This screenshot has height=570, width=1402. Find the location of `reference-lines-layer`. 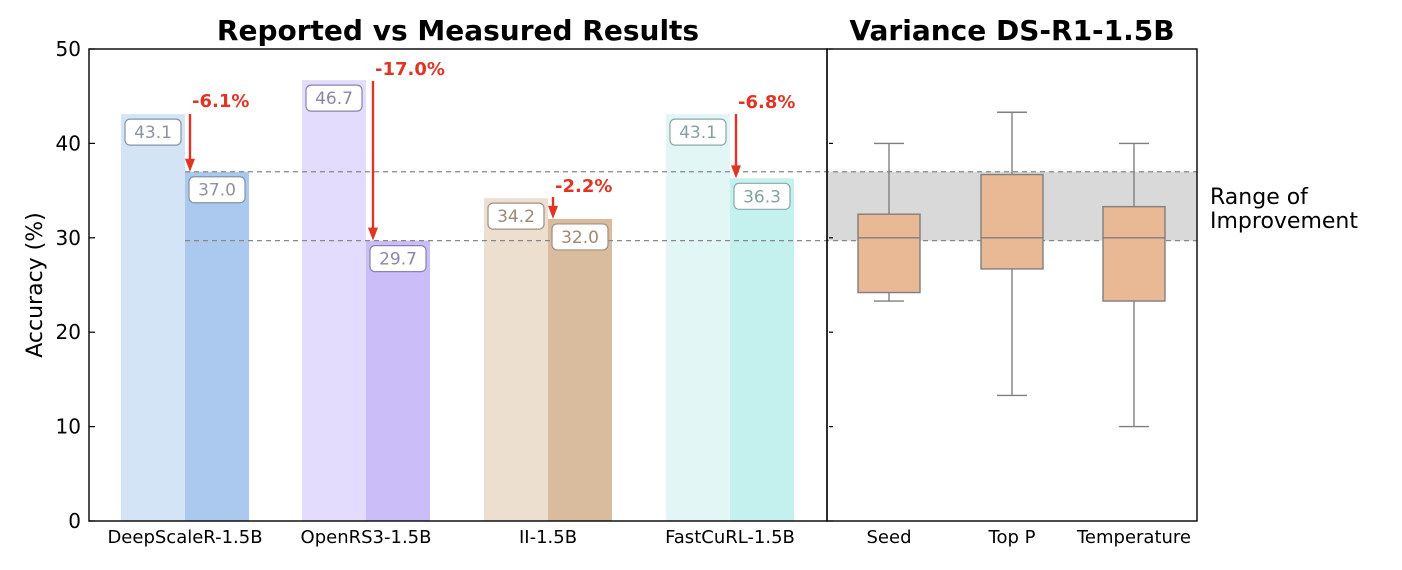

reference-lines-layer is located at coordinates (691, 206).